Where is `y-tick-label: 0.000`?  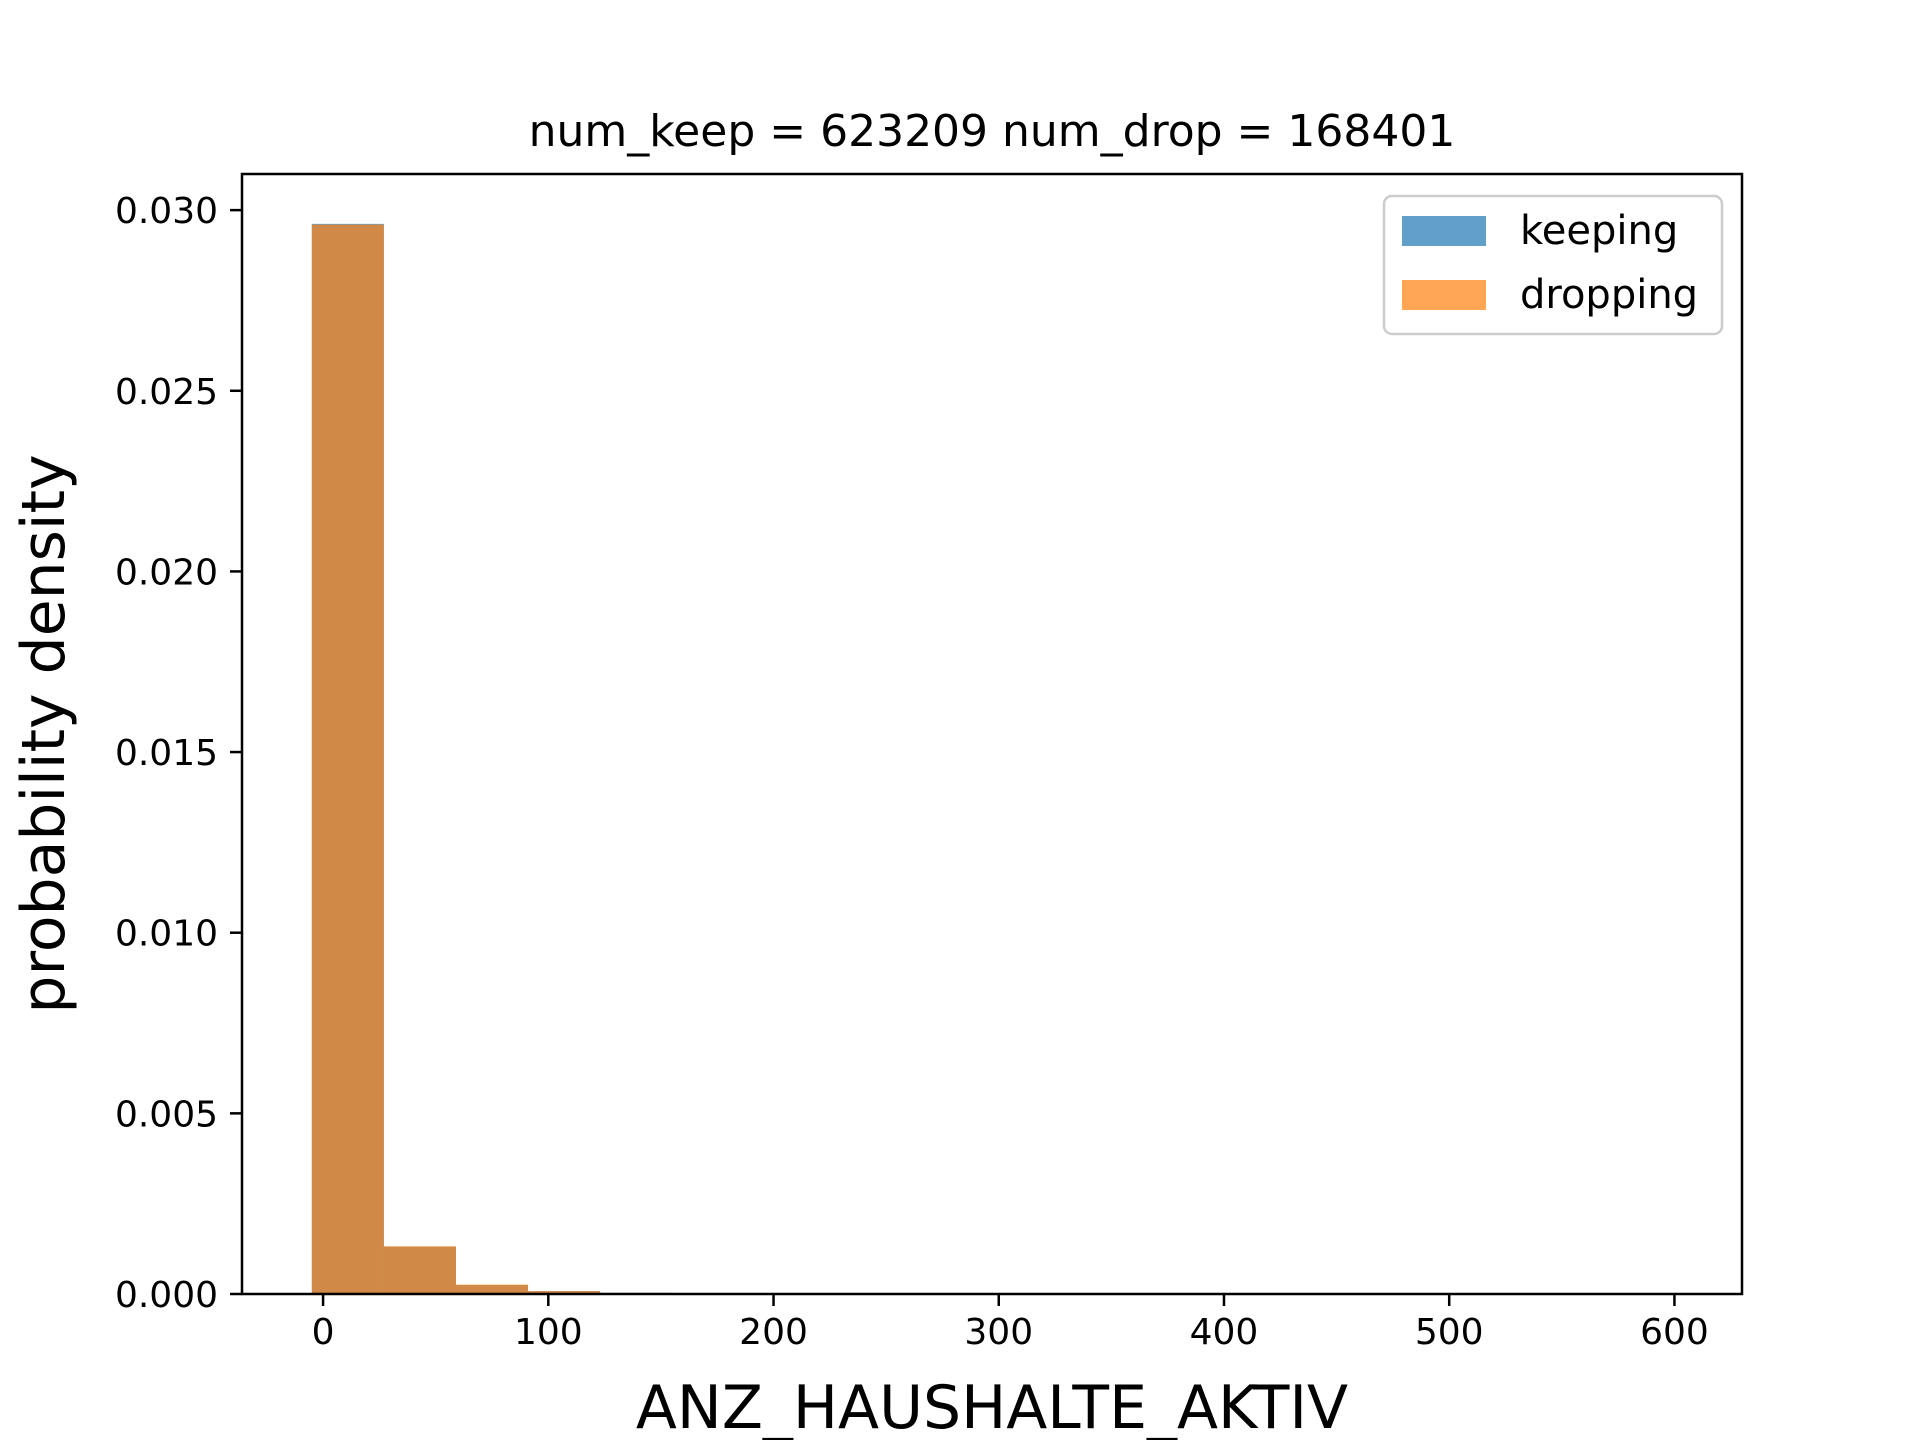 y-tick-label: 0.000 is located at coordinates (166, 1295).